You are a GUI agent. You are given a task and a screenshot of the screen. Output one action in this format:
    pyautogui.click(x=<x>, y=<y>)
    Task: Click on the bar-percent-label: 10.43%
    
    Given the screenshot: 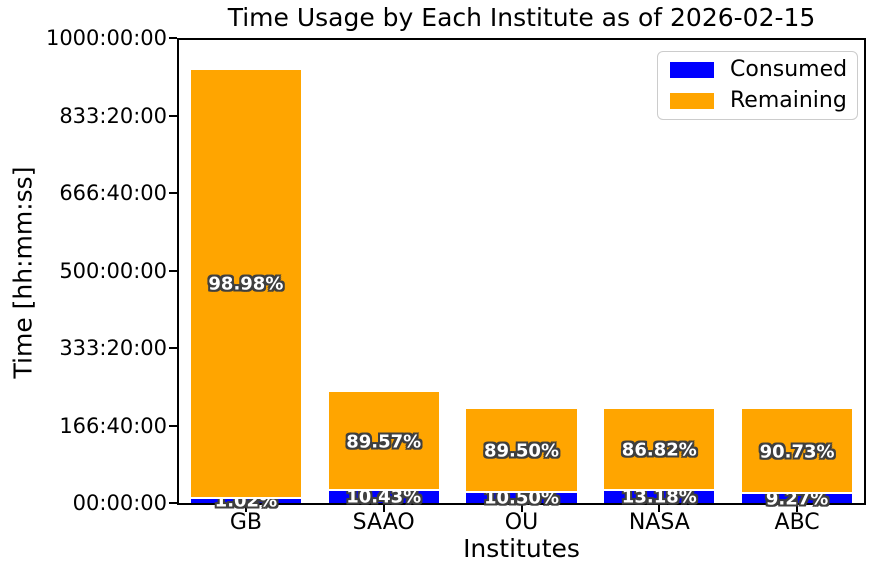 What is the action you would take?
    pyautogui.click(x=384, y=497)
    